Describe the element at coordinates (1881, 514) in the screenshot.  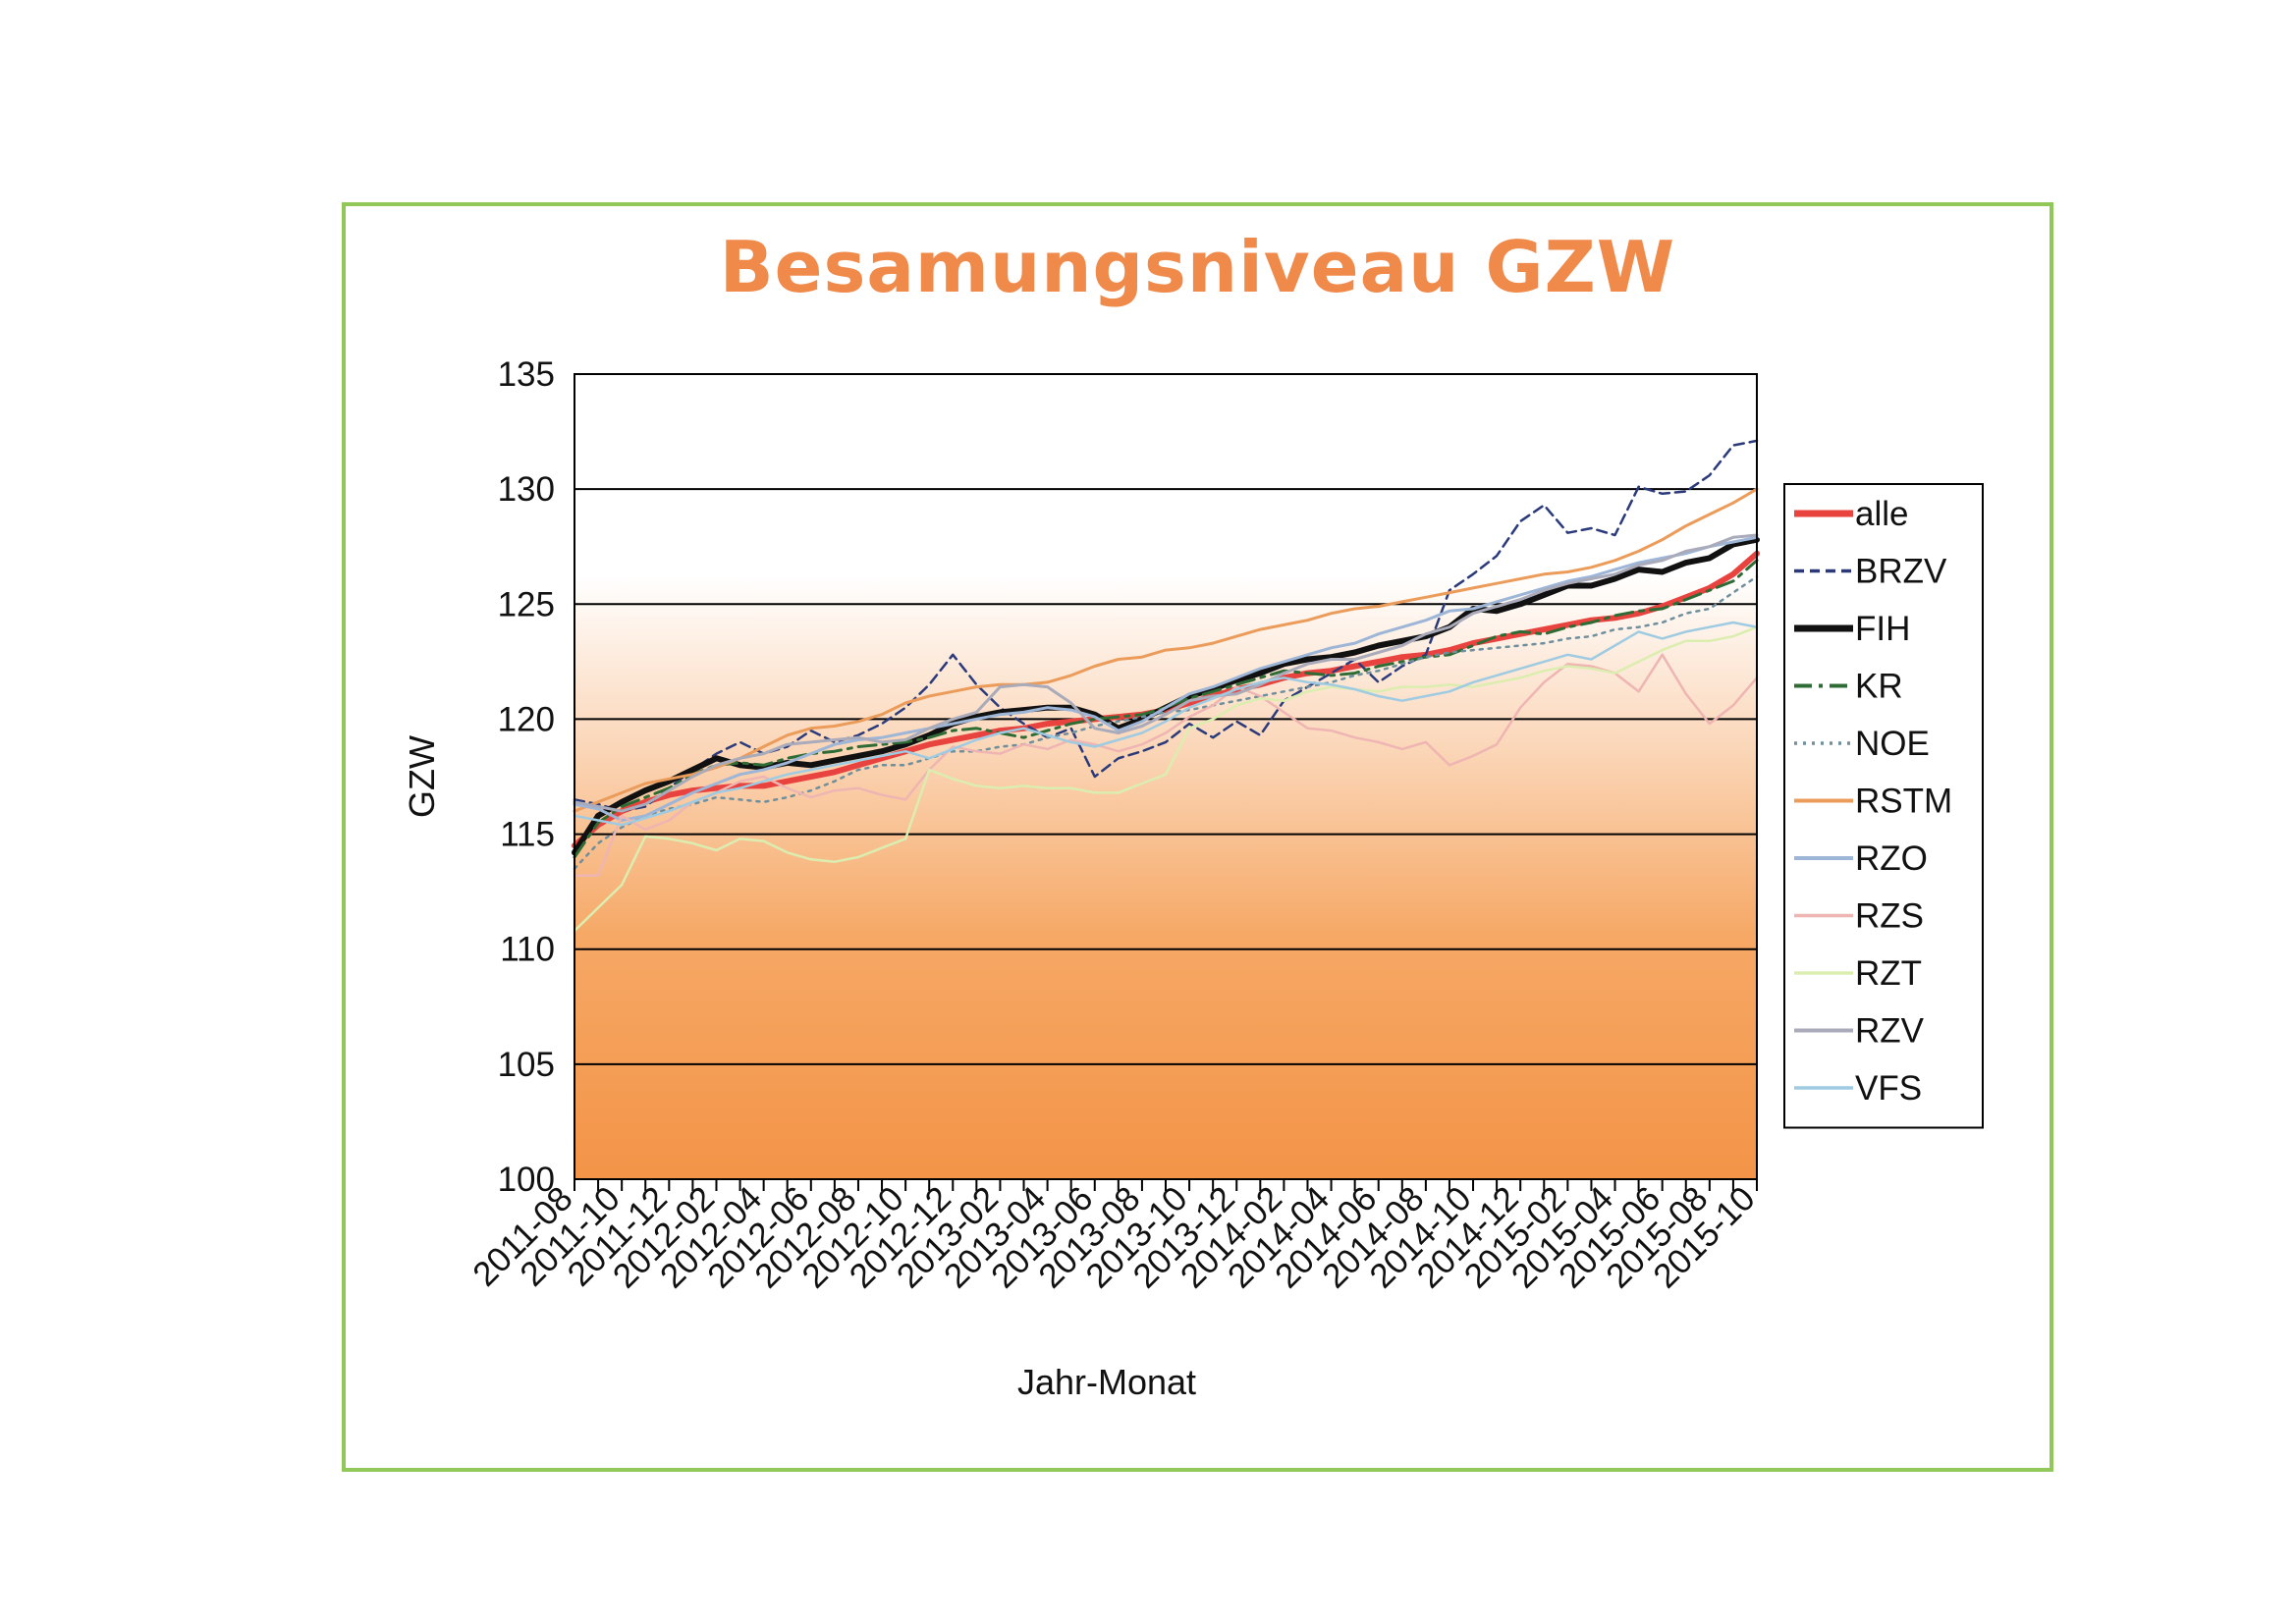
I see `legend-label: alle` at that location.